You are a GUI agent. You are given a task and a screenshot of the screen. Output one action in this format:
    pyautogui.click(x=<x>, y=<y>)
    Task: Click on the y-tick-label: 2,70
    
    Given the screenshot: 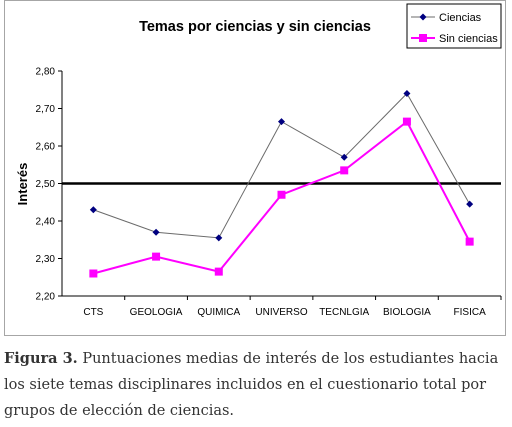 What is the action you would take?
    pyautogui.click(x=46, y=109)
    